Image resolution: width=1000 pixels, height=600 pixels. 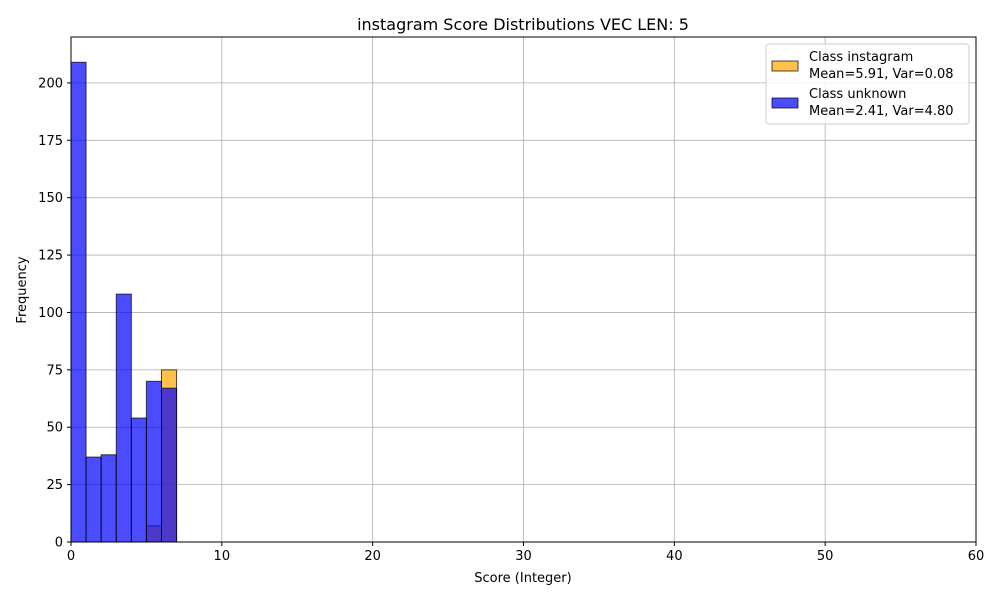 What do you see at coordinates (976, 556) in the screenshot?
I see `x-tick-label: 60` at bounding box center [976, 556].